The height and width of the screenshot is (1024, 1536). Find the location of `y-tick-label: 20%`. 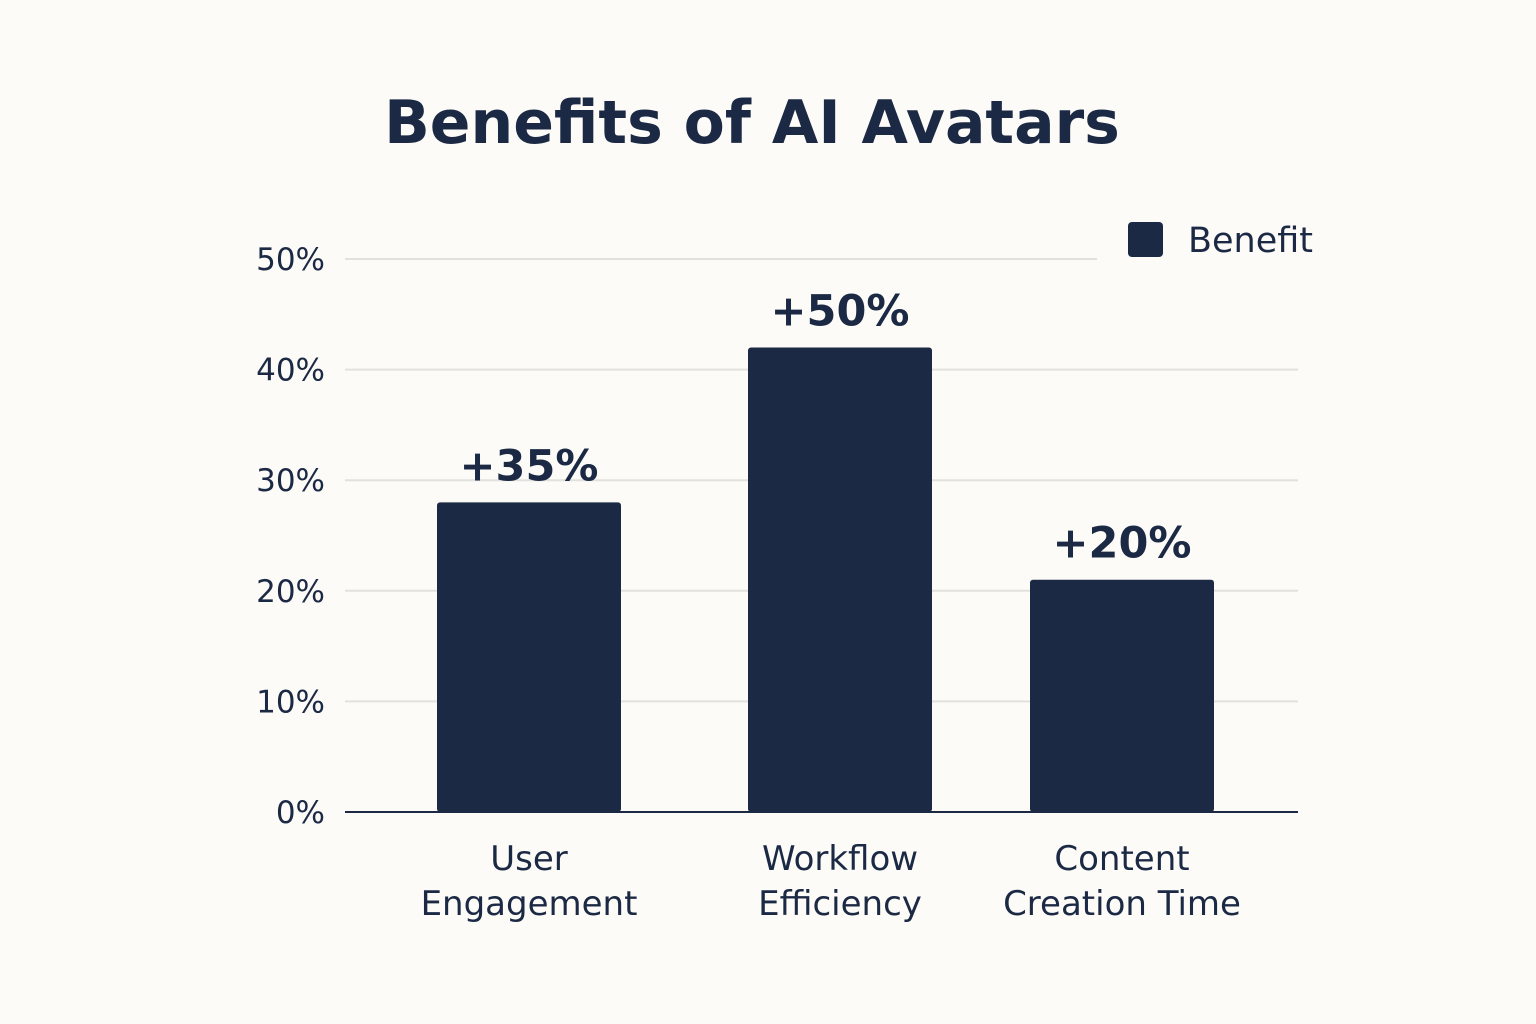

y-tick-label: 20% is located at coordinates (290, 592).